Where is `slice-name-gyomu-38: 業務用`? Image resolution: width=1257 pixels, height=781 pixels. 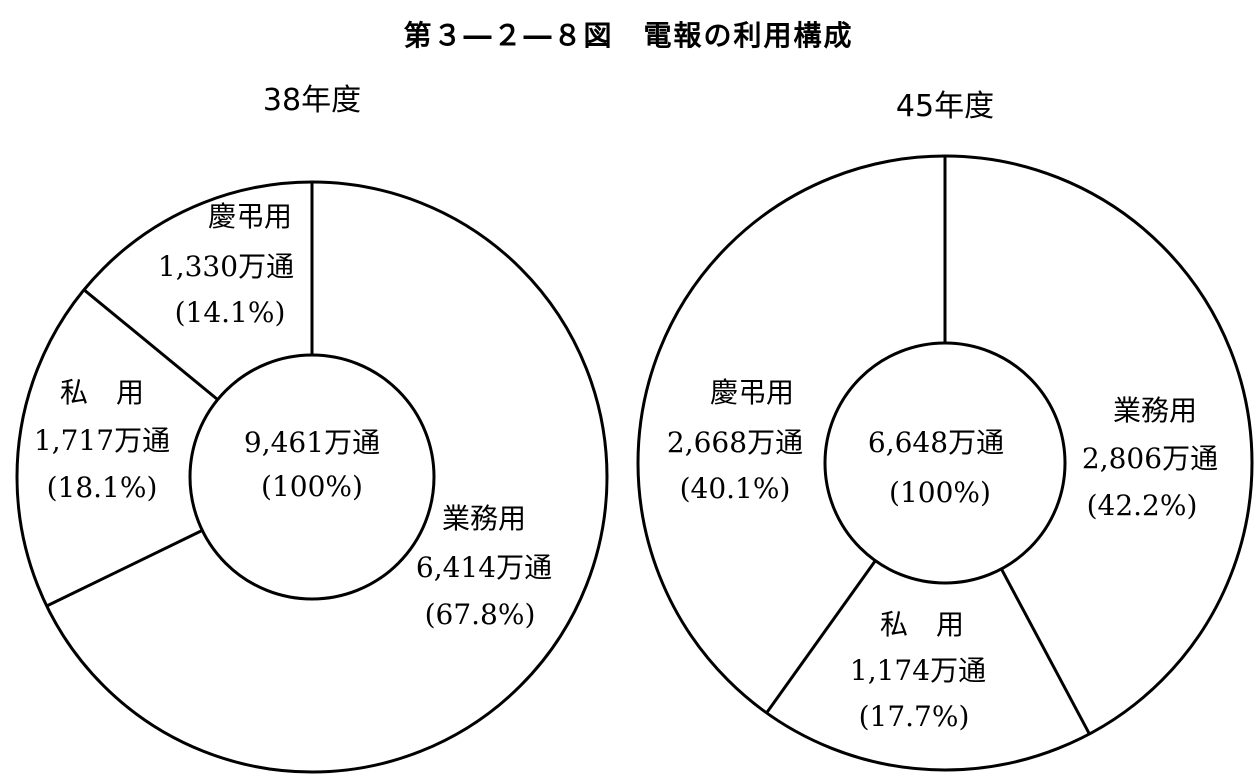
slice-name-gyomu-38: 業務用 is located at coordinates (484, 518).